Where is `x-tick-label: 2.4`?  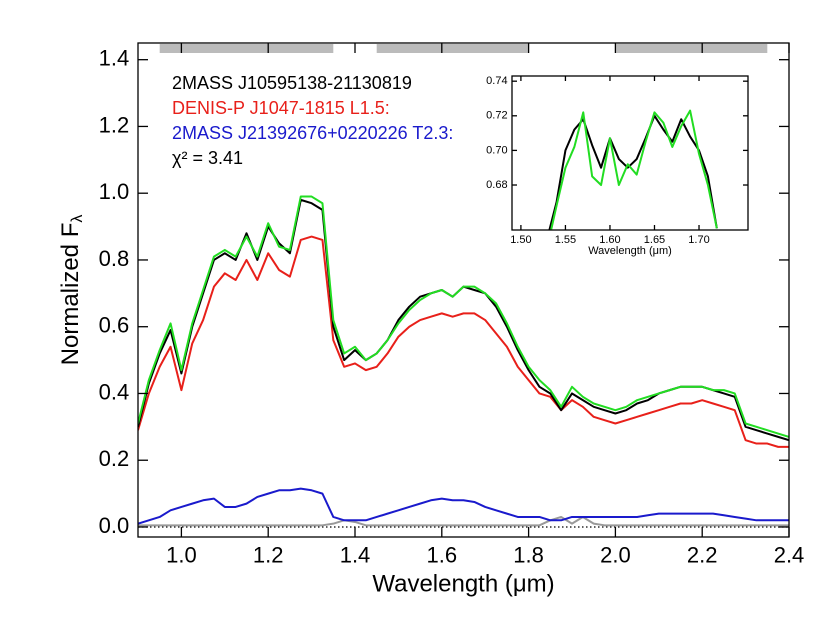
x-tick-label: 2.4 is located at coordinates (789, 555).